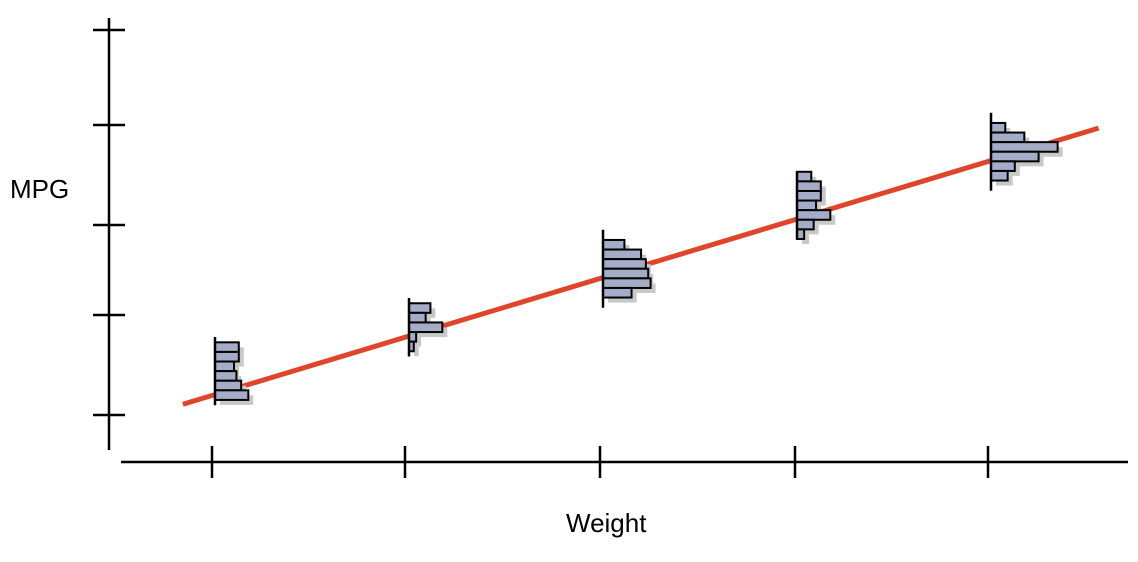 This screenshot has width=1138, height=562. Describe the element at coordinates (40, 189) in the screenshot. I see `y-axis-label: MPG` at that location.